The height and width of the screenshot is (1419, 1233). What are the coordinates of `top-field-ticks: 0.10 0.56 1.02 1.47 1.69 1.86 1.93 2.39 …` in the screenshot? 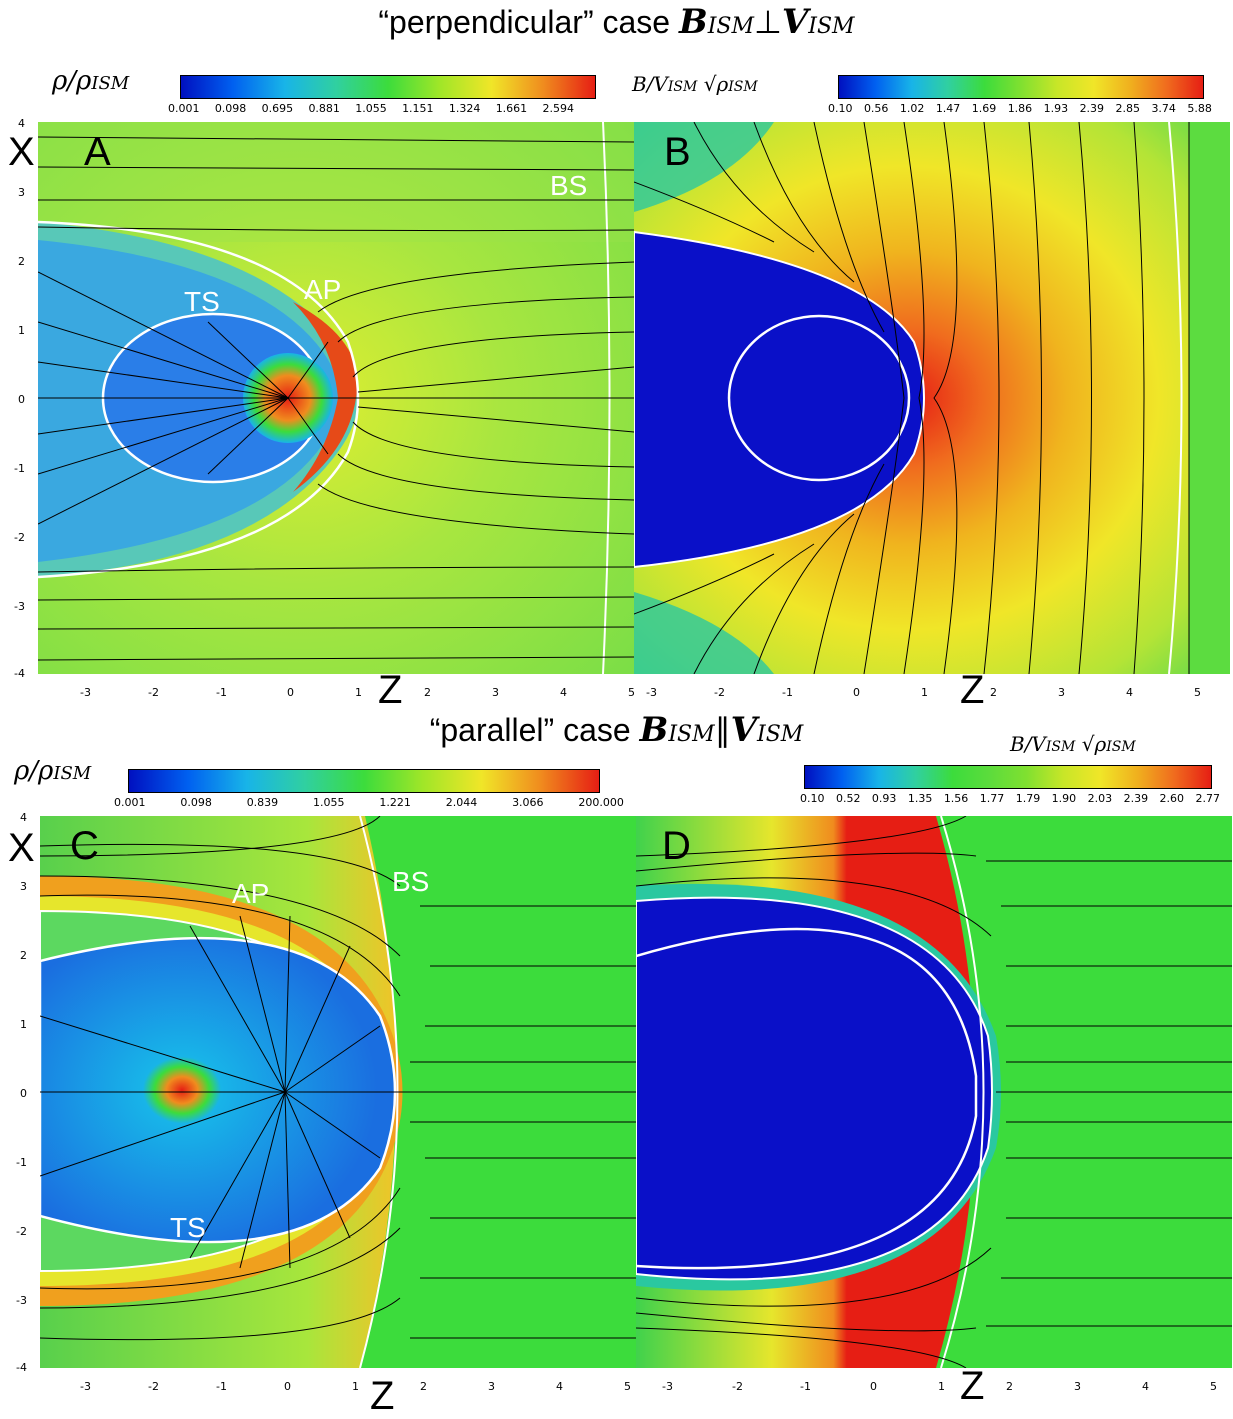 It's located at (1020, 108).